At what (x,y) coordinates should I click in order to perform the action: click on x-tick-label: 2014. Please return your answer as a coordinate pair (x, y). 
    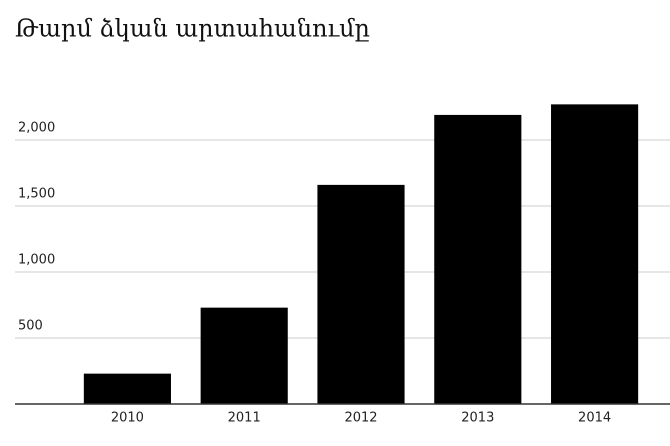
    Looking at the image, I should click on (594, 418).